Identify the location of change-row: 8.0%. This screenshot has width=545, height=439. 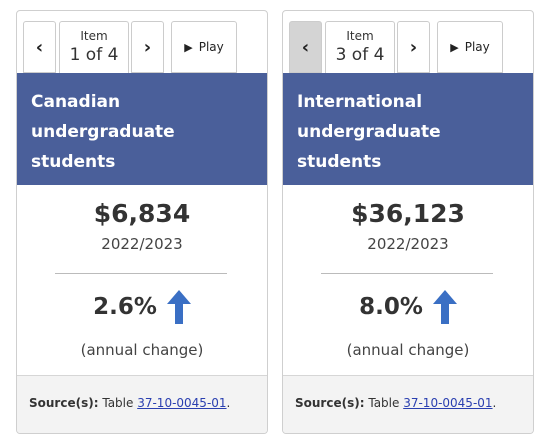
(408, 307).